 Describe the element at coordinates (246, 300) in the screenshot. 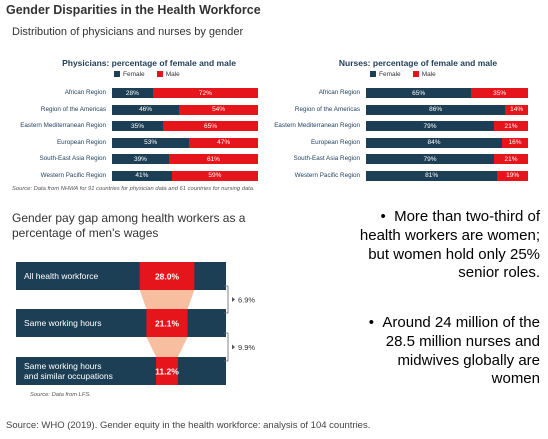

I see `difference-label: 6.9%` at that location.